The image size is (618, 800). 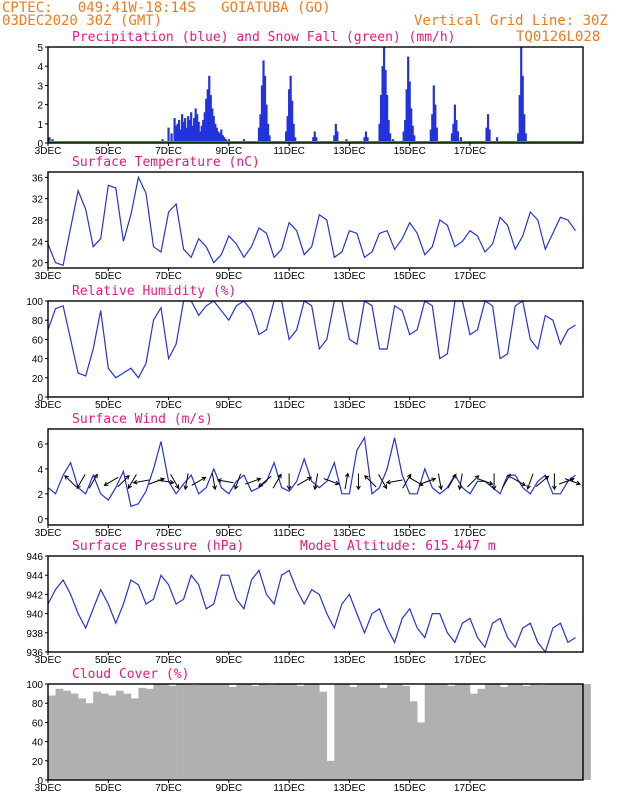 What do you see at coordinates (40, 48) in the screenshot?
I see `precip-ytick-5: 5` at bounding box center [40, 48].